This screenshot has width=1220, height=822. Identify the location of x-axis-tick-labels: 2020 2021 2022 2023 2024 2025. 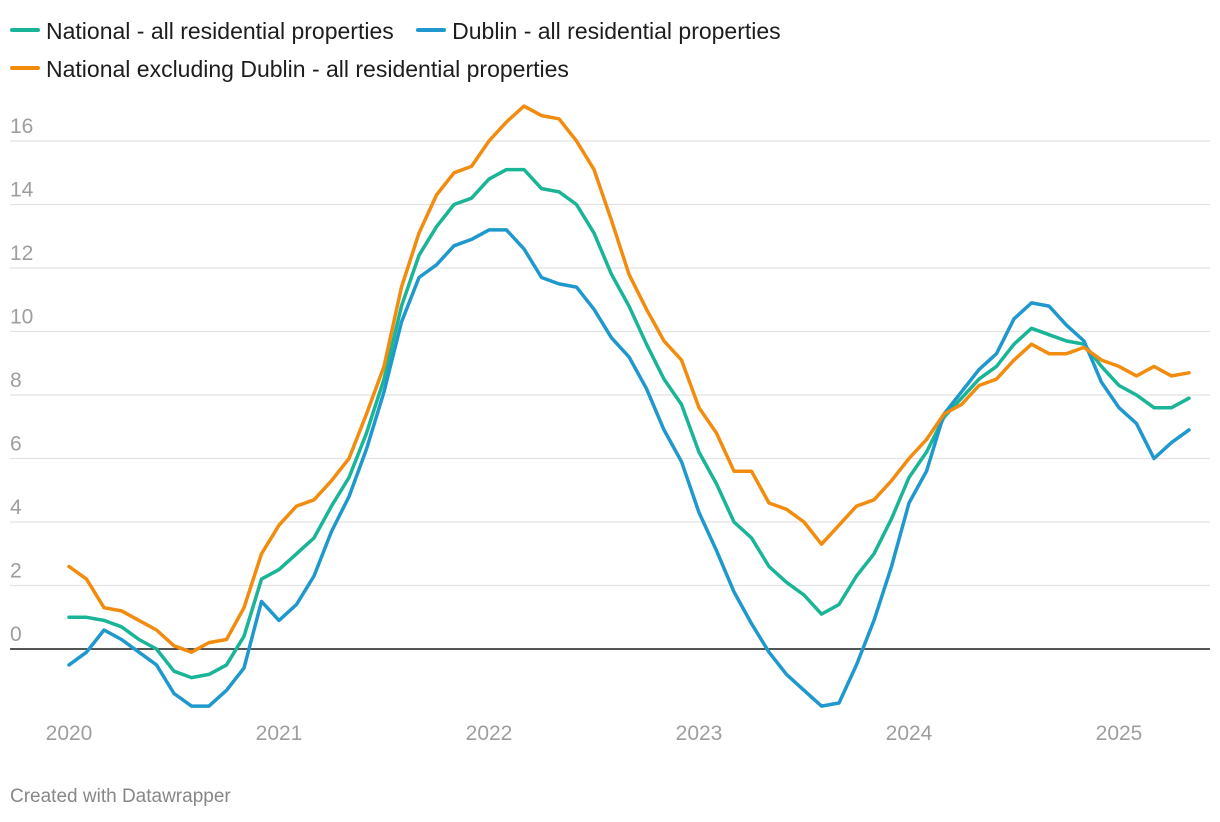
(594, 733).